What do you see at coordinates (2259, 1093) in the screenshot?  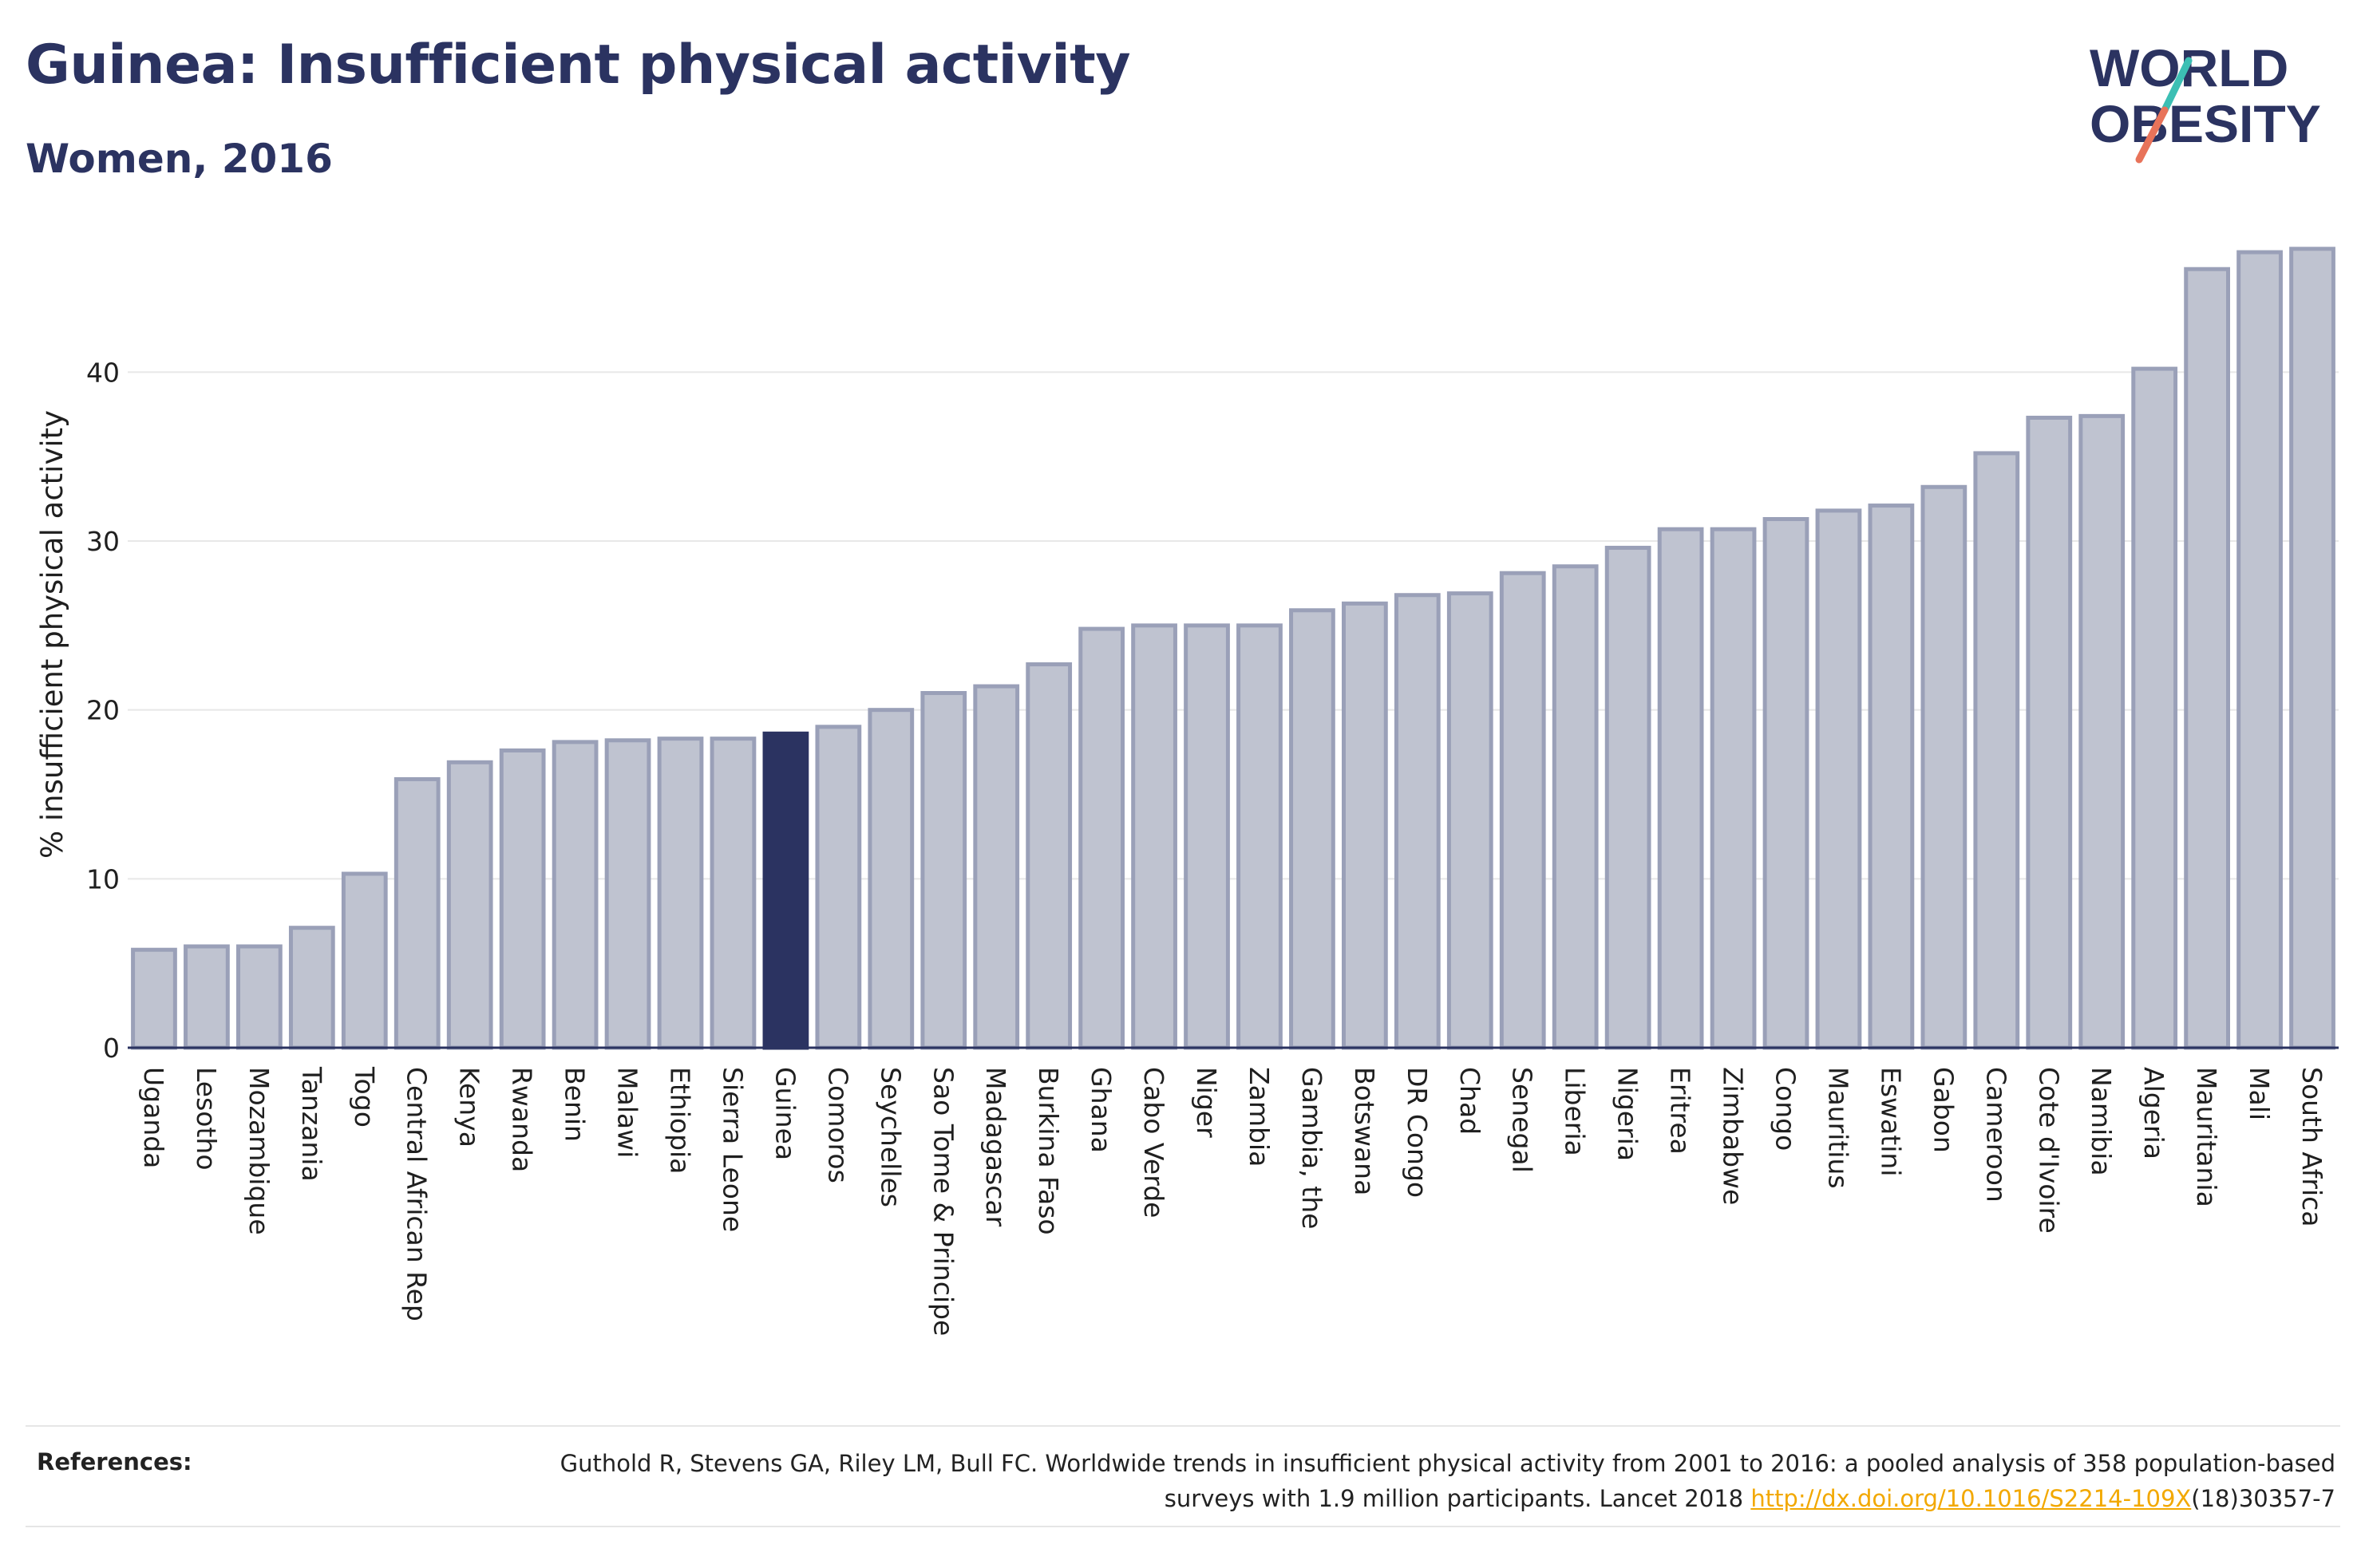 I see `x-tick-label: Mali` at bounding box center [2259, 1093].